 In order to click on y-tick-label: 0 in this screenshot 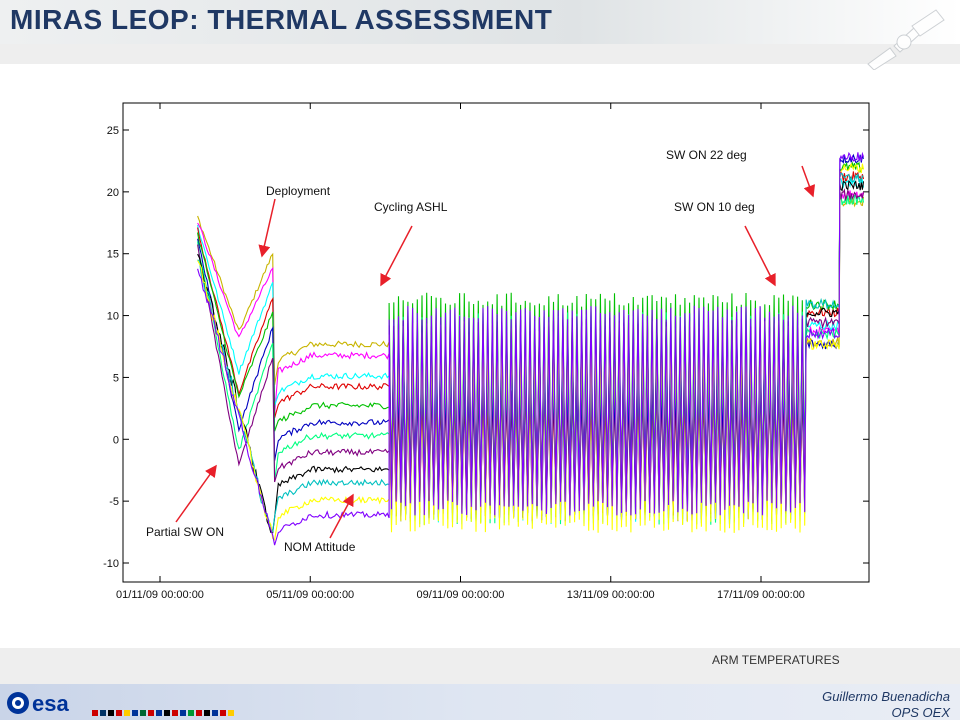, I will do `click(116, 440)`.